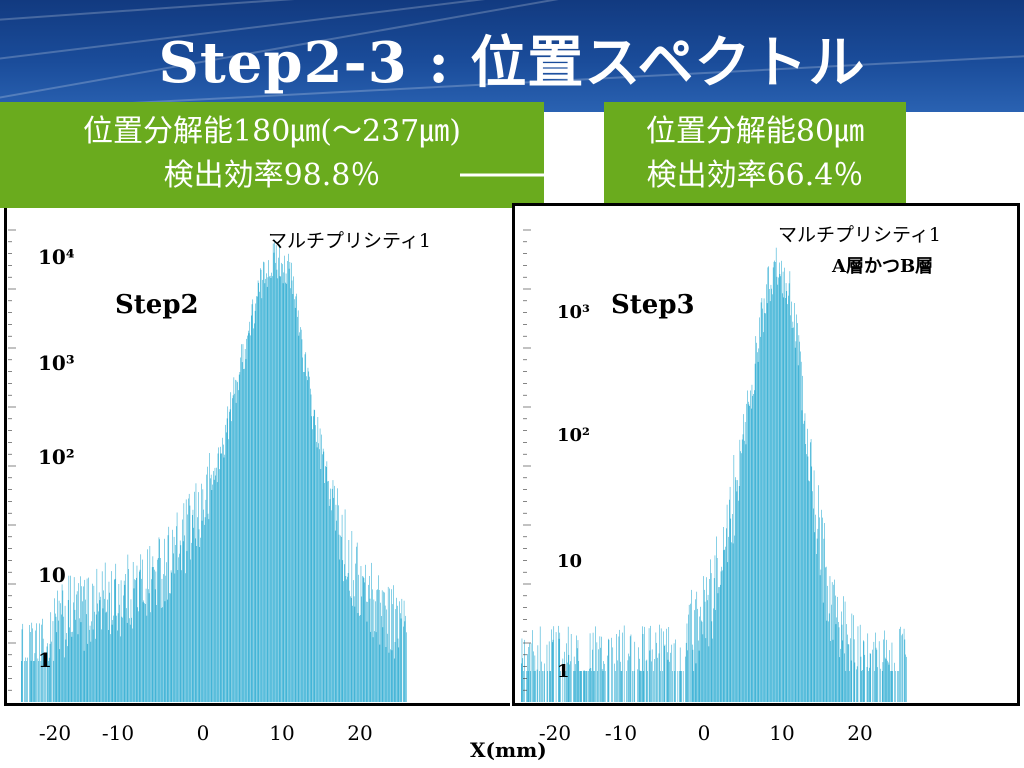 This screenshot has height=768, width=1024. Describe the element at coordinates (56, 363) in the screenshot. I see `y-tick-label: 10³` at that location.